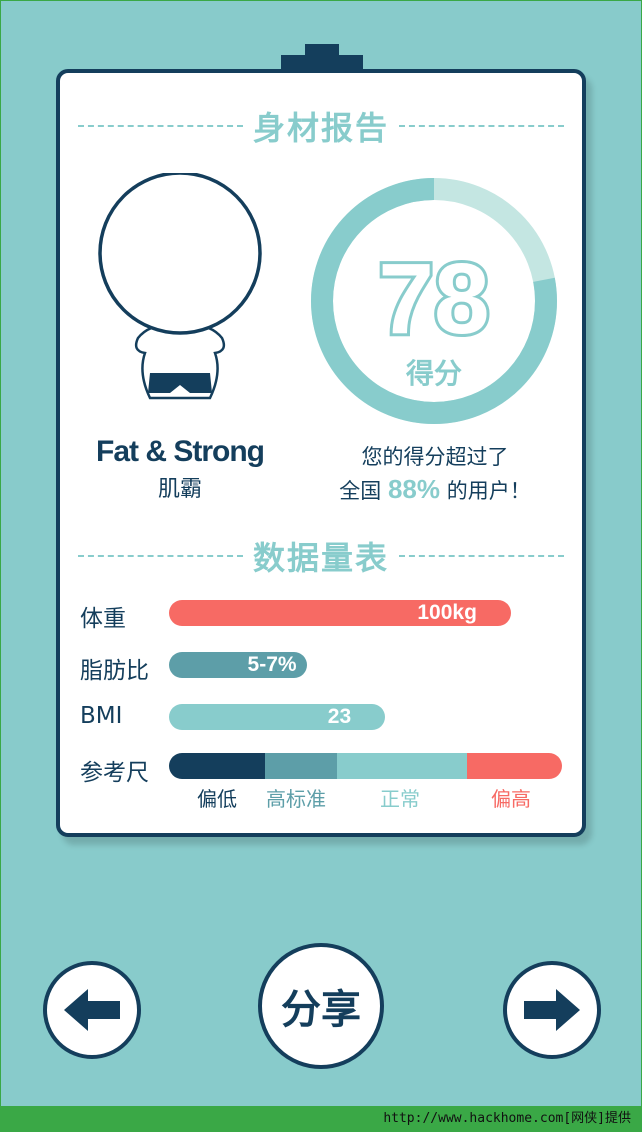 This screenshot has height=1132, width=642. What do you see at coordinates (238, 665) in the screenshot?
I see `fat-bar: 5-7%` at bounding box center [238, 665].